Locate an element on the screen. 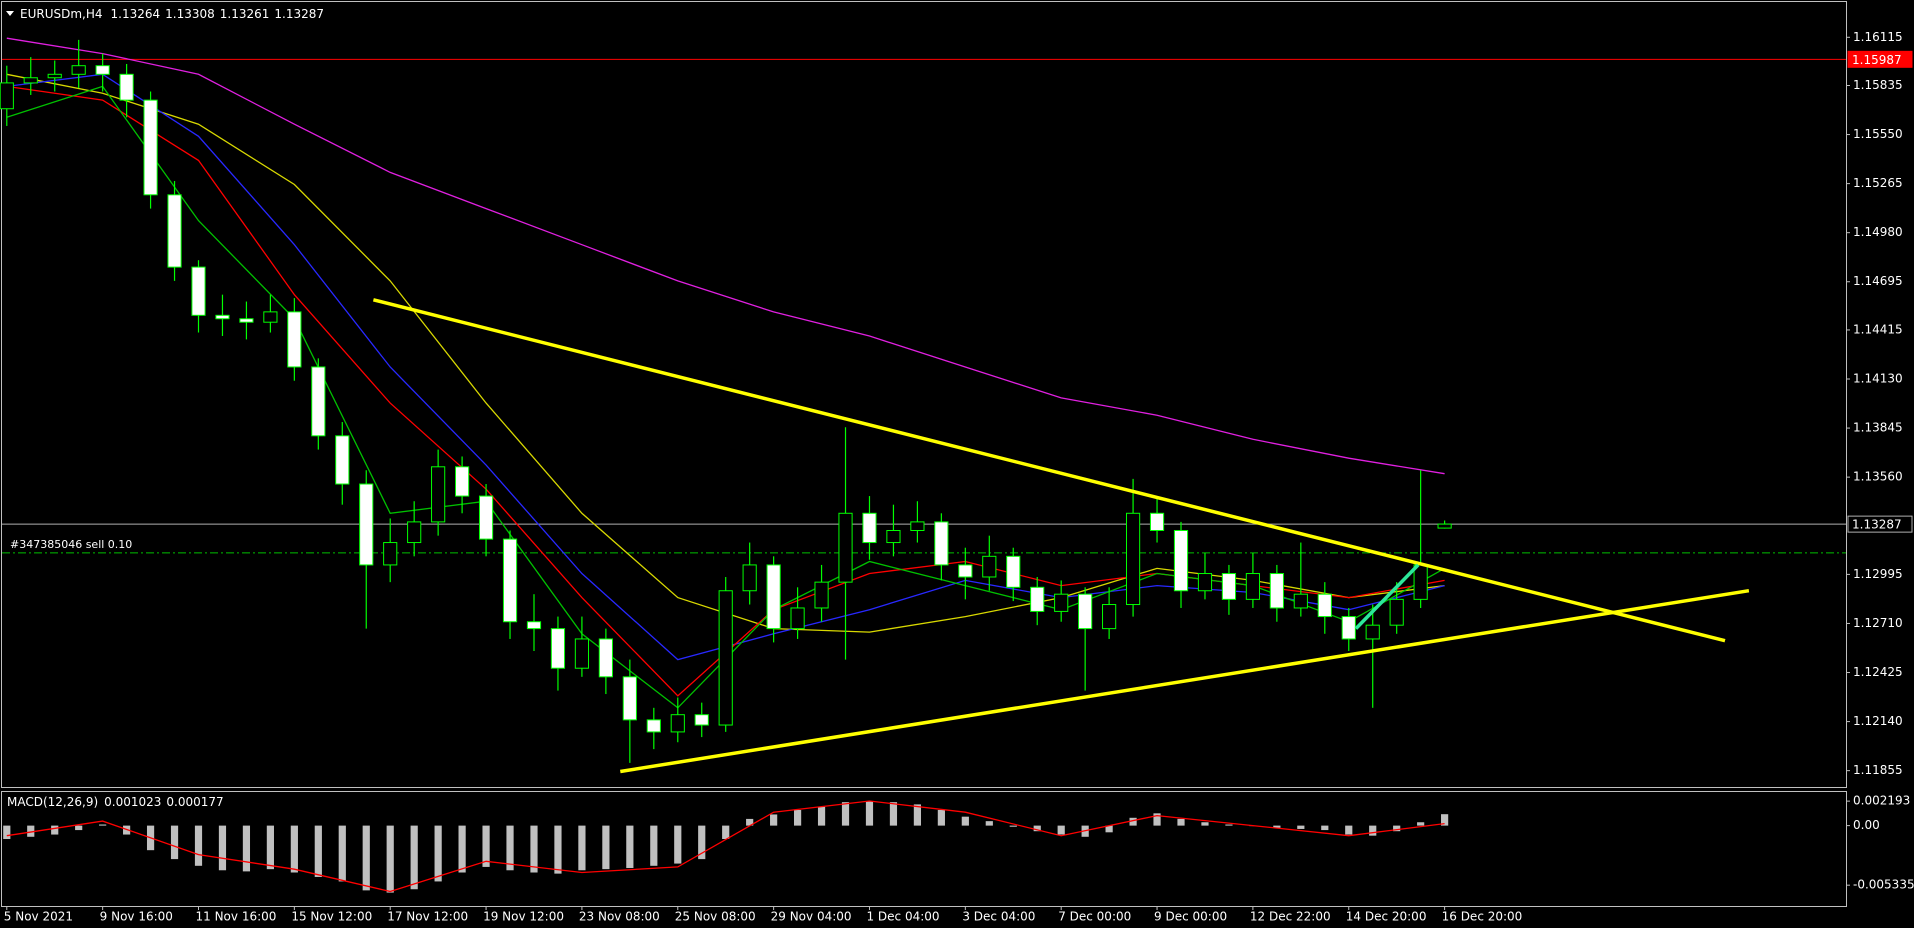  x-tick-label: 1 Dec 04:00 is located at coordinates (902, 917).